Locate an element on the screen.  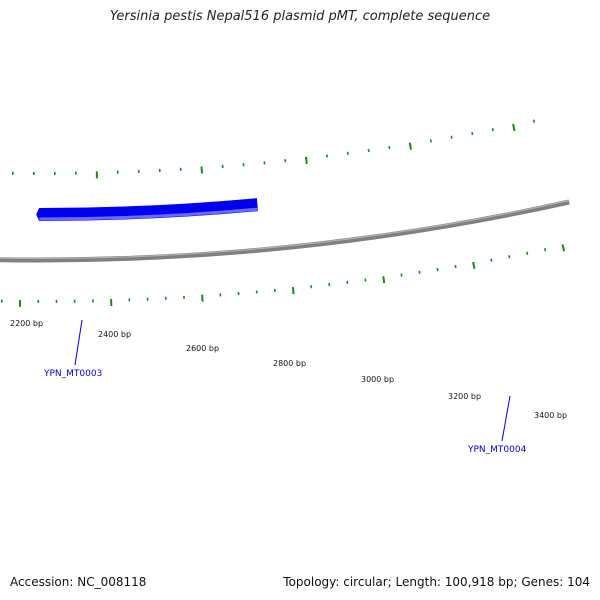
gene-label-ypn_mt0003: YPN_MT0003 is located at coordinates (72, 374).